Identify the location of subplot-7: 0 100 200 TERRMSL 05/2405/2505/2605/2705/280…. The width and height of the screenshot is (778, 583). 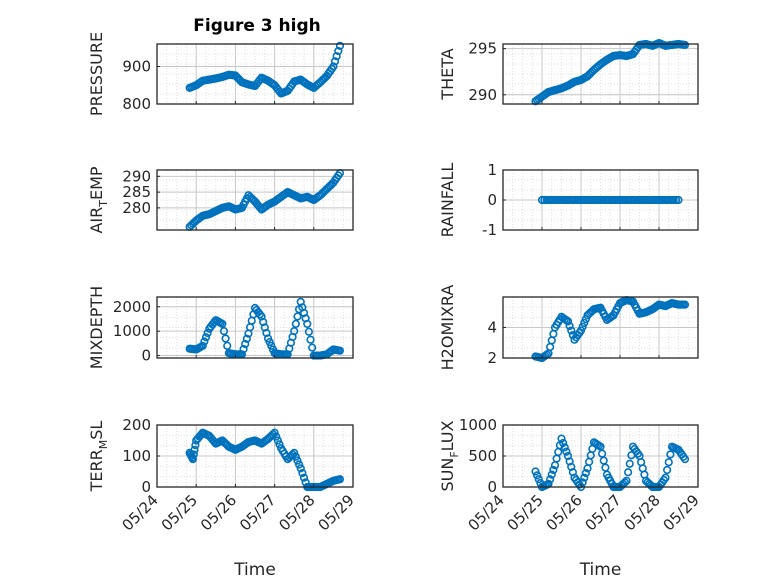
(222, 498).